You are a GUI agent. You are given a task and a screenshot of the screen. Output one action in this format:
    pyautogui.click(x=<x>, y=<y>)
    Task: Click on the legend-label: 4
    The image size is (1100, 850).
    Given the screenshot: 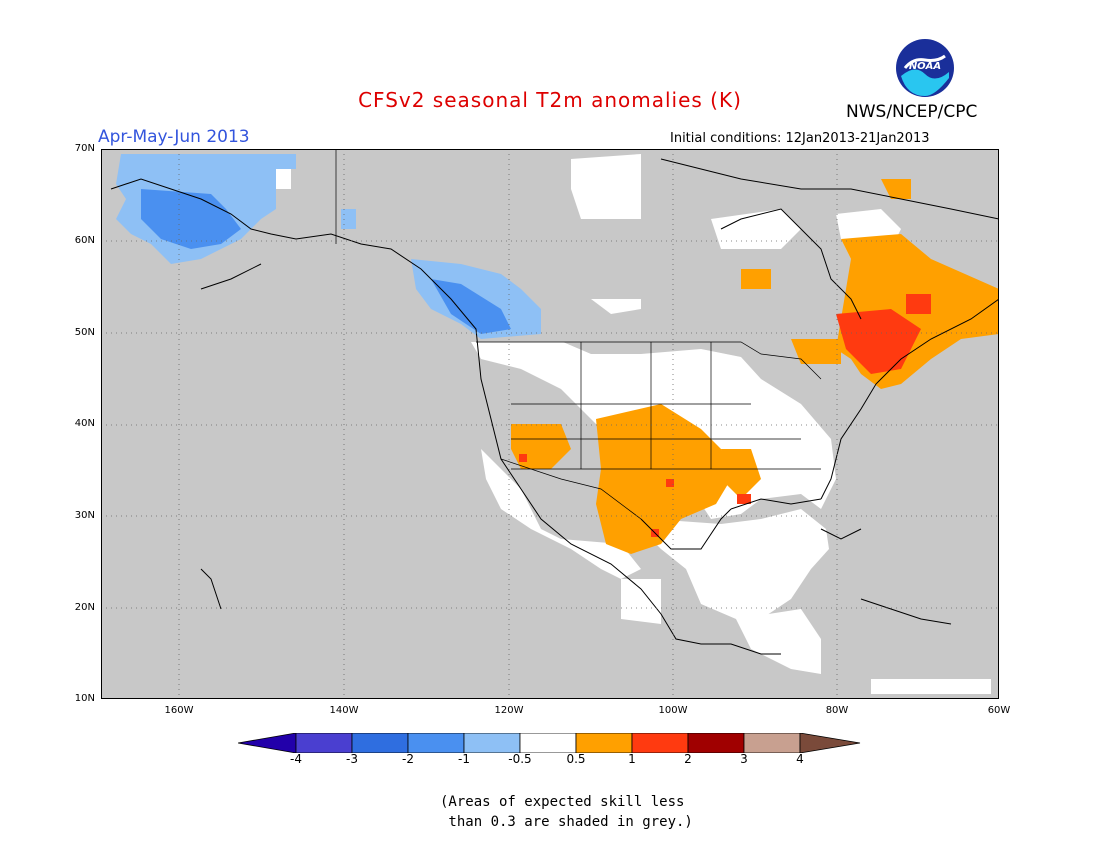 What is the action you would take?
    pyautogui.click(x=800, y=759)
    